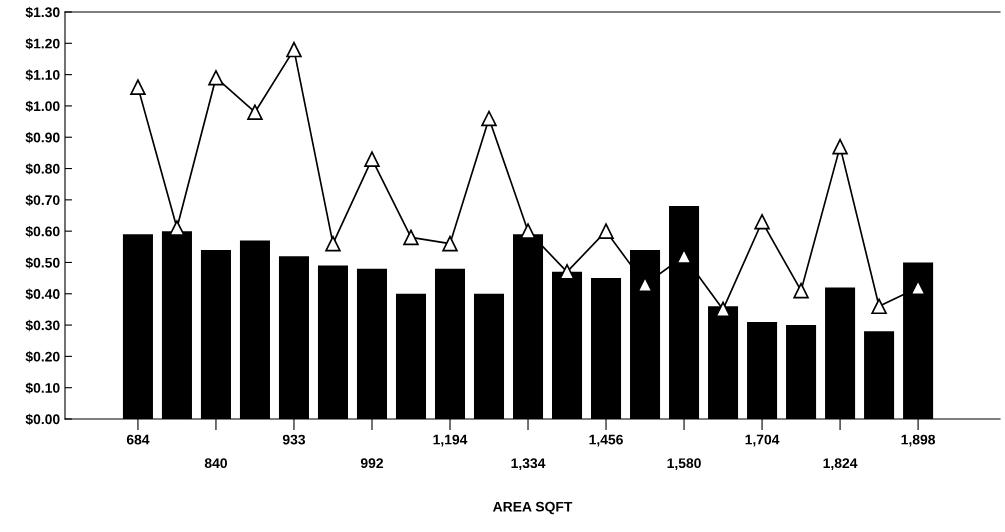 The image size is (1005, 532). What do you see at coordinates (42, 106) in the screenshot?
I see `y-tick-label: $1.00` at bounding box center [42, 106].